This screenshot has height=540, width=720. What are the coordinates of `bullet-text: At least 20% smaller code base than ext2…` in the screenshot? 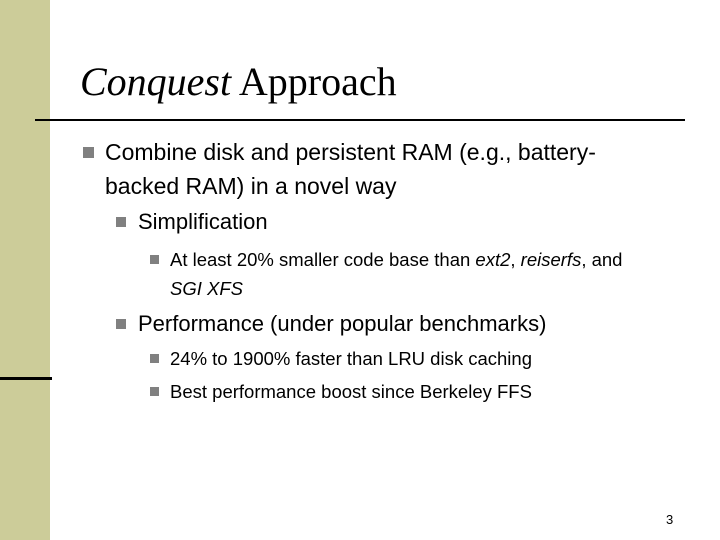 It's located at (405, 274).